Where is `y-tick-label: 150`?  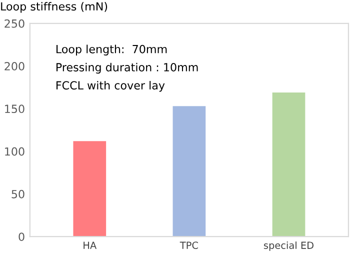
y-tick-label: 150 is located at coordinates (14, 109).